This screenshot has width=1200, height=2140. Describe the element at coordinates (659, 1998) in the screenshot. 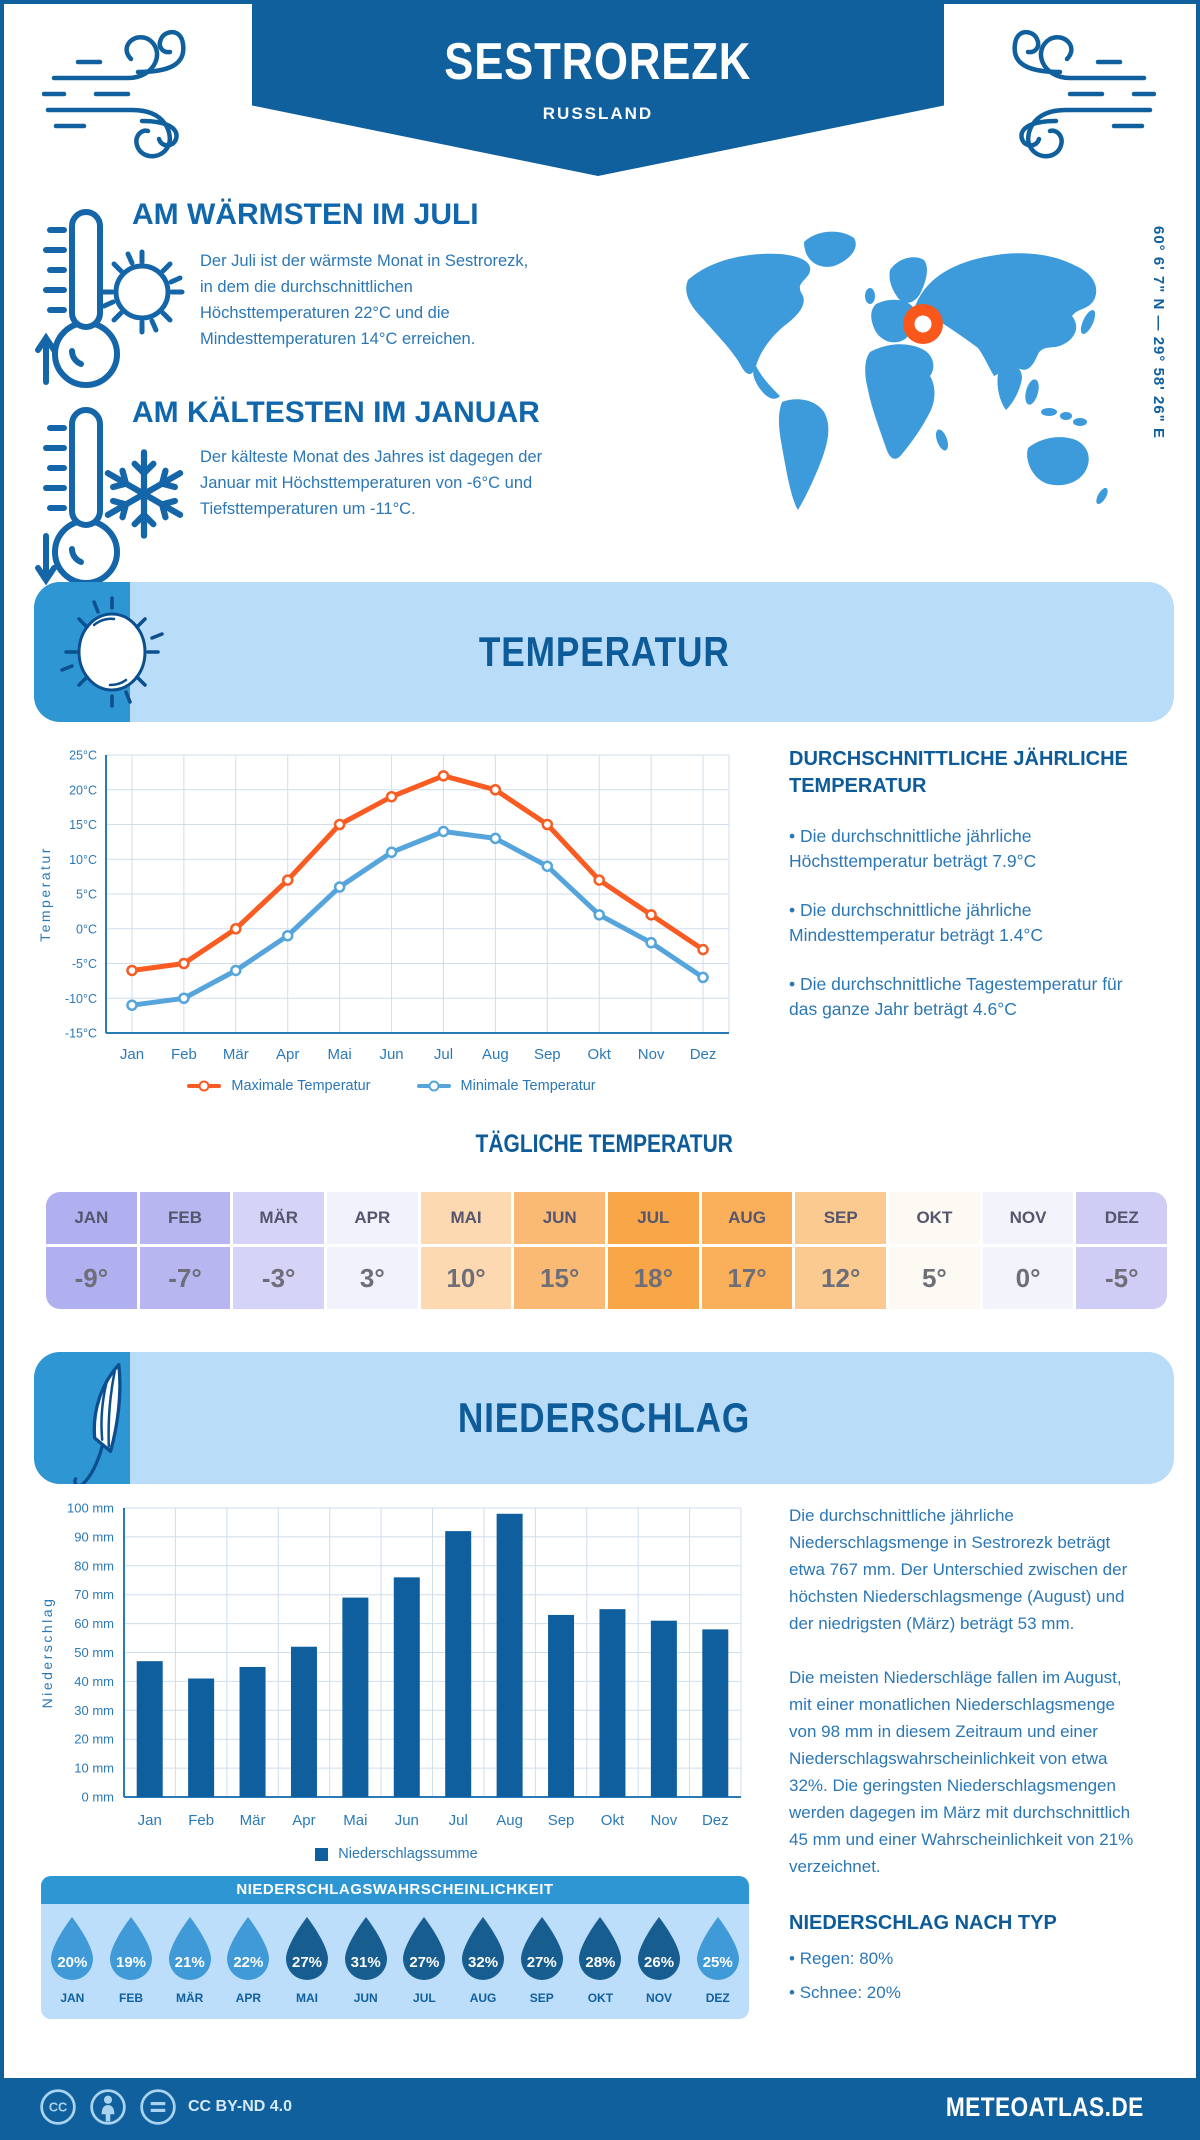

I see `probability-month-label: NOV` at that location.